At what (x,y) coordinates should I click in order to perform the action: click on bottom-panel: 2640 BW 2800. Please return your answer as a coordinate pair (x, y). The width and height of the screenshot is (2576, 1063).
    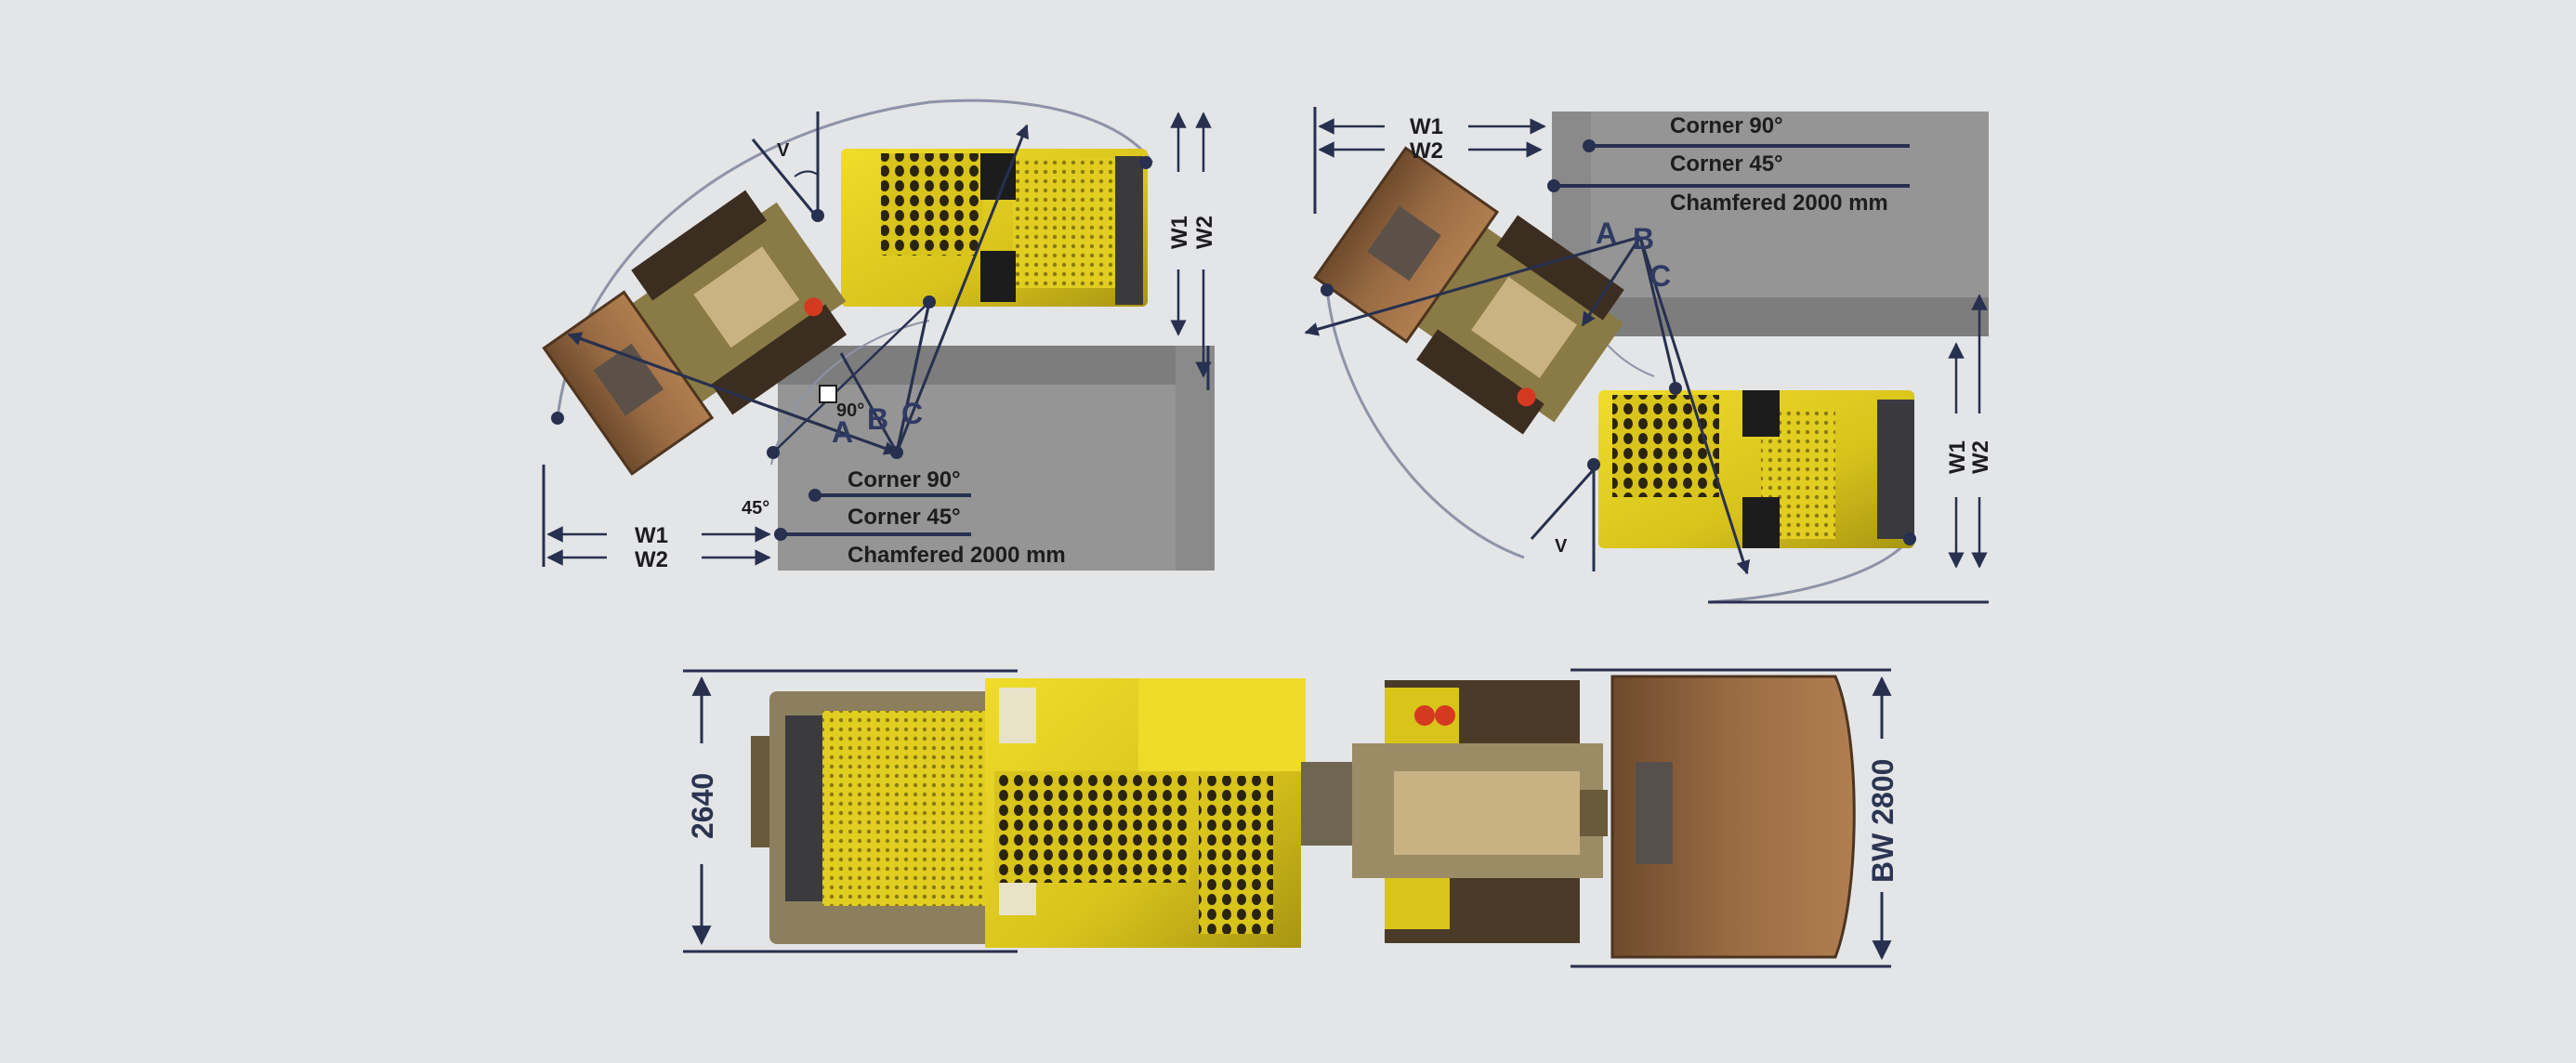
    Looking at the image, I should click on (1291, 818).